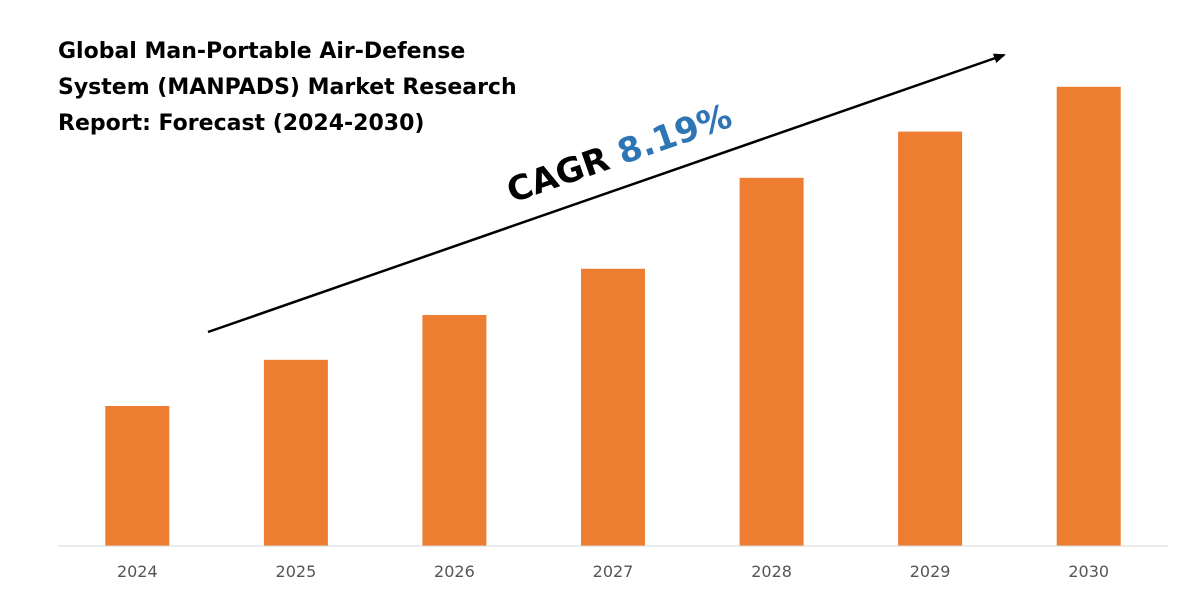 The width and height of the screenshot is (1200, 600). Describe the element at coordinates (930, 571) in the screenshot. I see `x-tick-label-2029: 2029` at that location.